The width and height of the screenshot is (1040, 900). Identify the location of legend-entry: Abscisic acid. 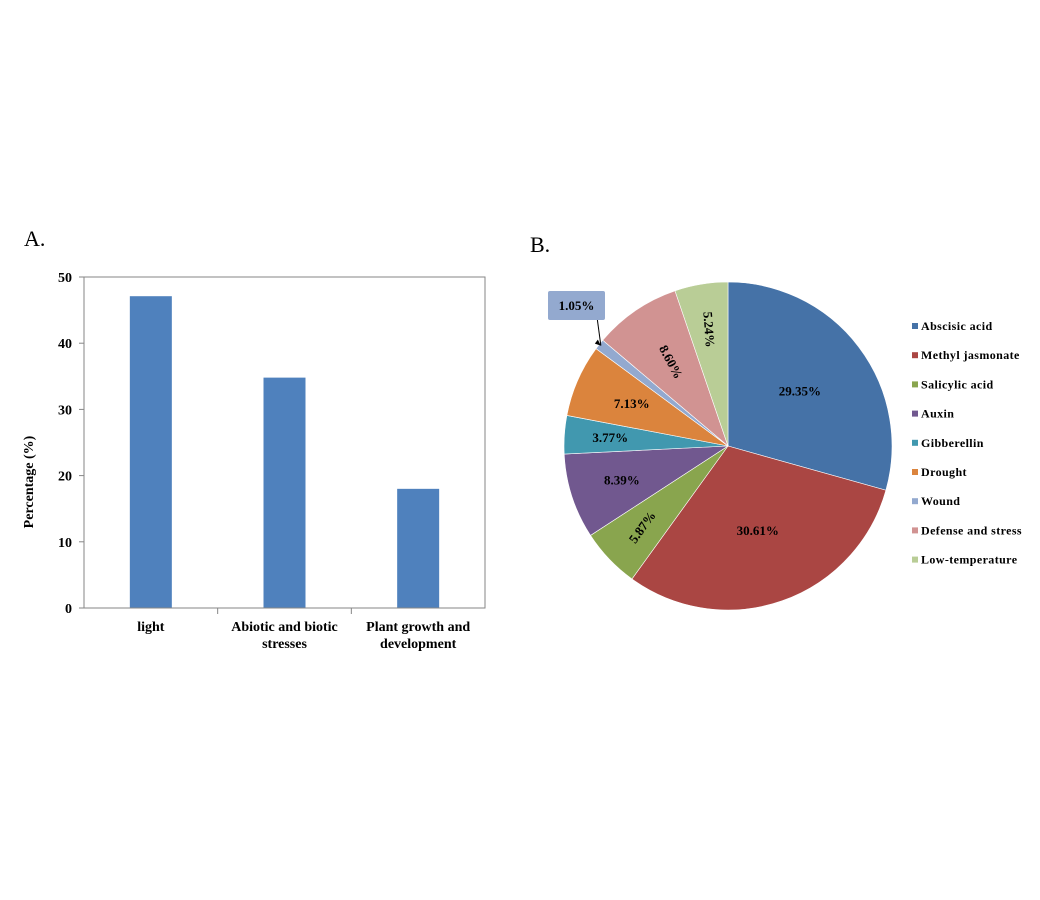
(957, 326).